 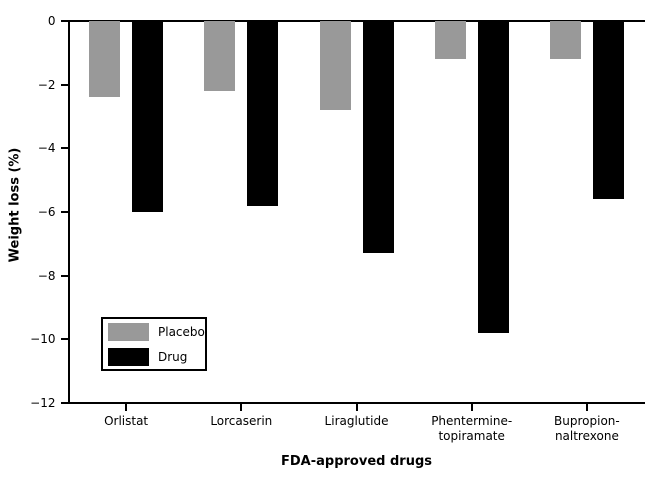 I want to click on bar-placebo-liraglutide, so click(x=335, y=66).